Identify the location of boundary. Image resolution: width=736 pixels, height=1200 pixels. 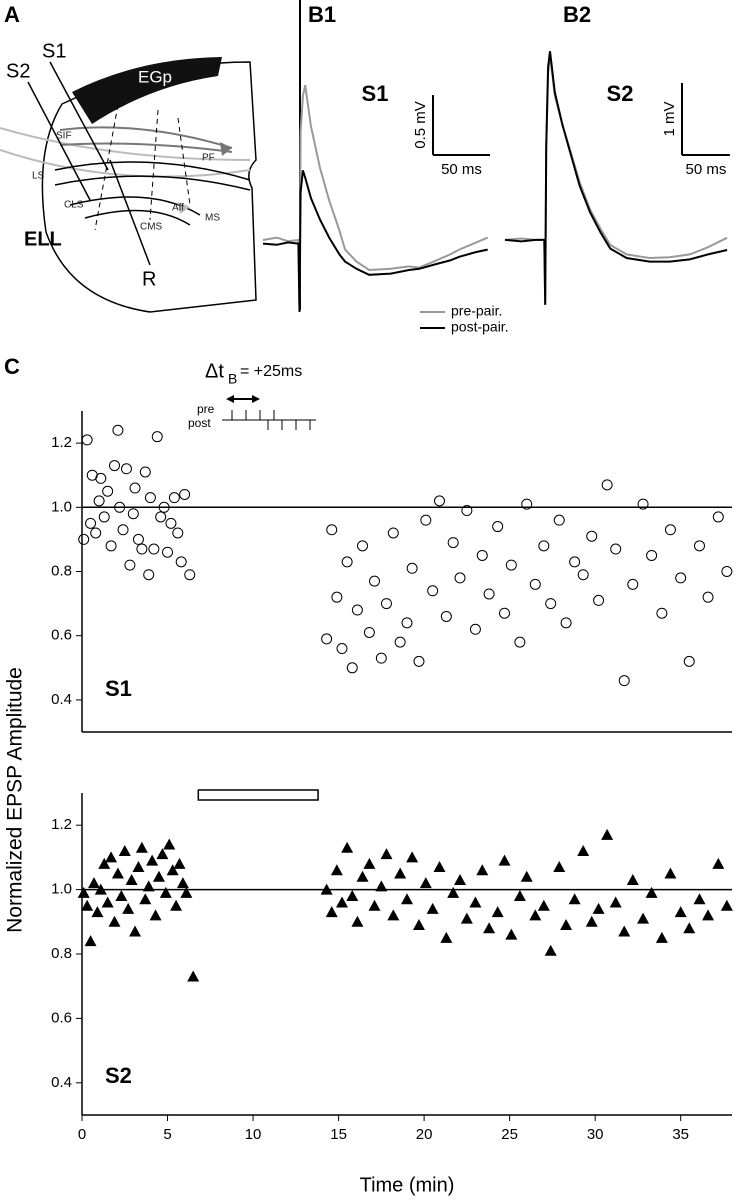
(184, 161).